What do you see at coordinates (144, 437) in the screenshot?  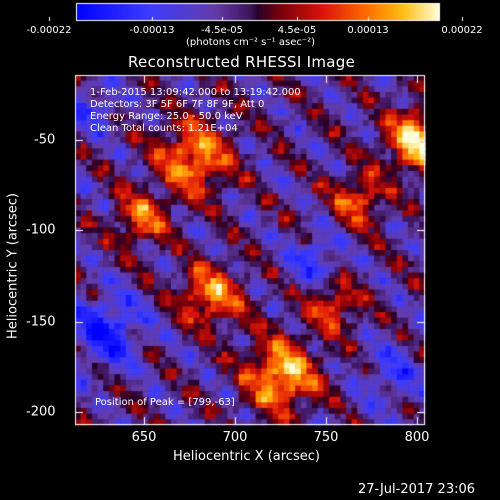 I see `x-tick-label: 650` at bounding box center [144, 437].